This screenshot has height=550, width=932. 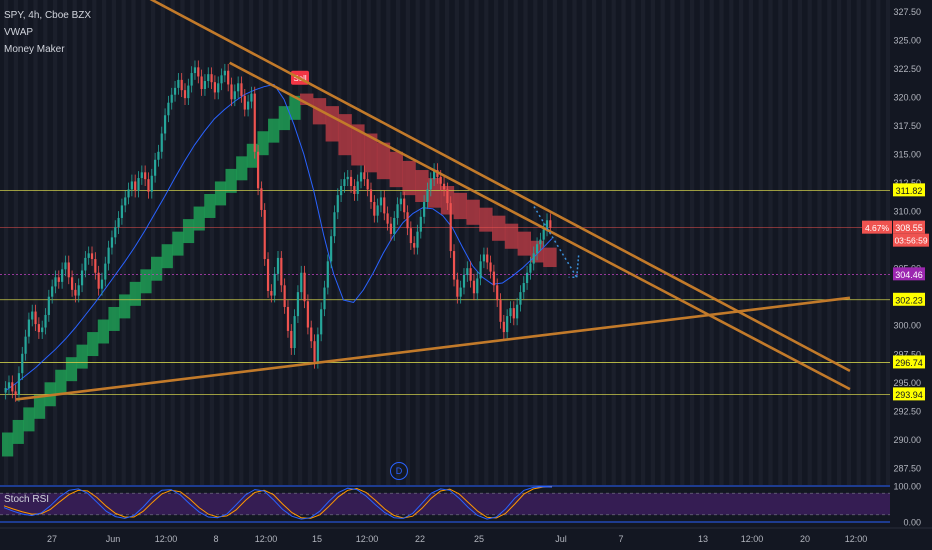 What do you see at coordinates (367, 539) in the screenshot?
I see `time-tick-label: 12:00` at bounding box center [367, 539].